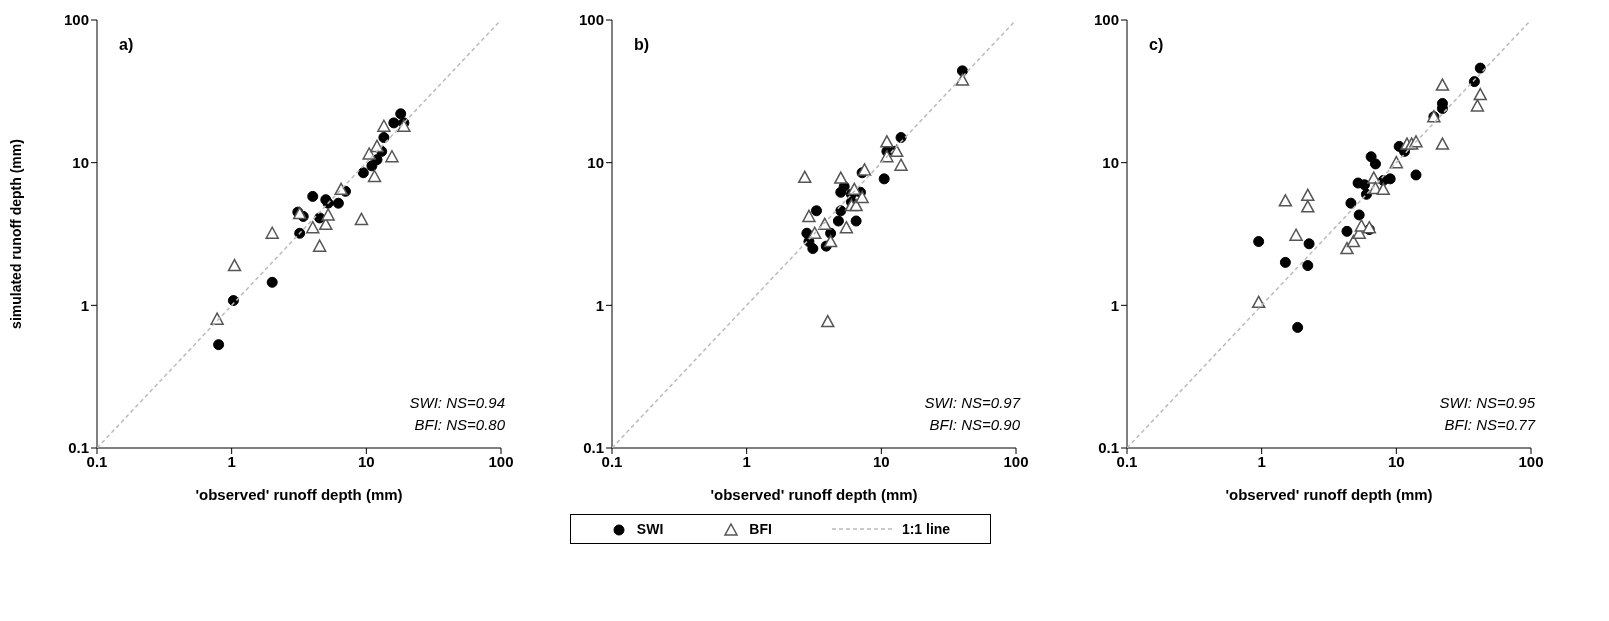 The height and width of the screenshot is (621, 1609). Describe the element at coordinates (457, 402) in the screenshot. I see `annotation: SWI: NS=0.94` at that location.